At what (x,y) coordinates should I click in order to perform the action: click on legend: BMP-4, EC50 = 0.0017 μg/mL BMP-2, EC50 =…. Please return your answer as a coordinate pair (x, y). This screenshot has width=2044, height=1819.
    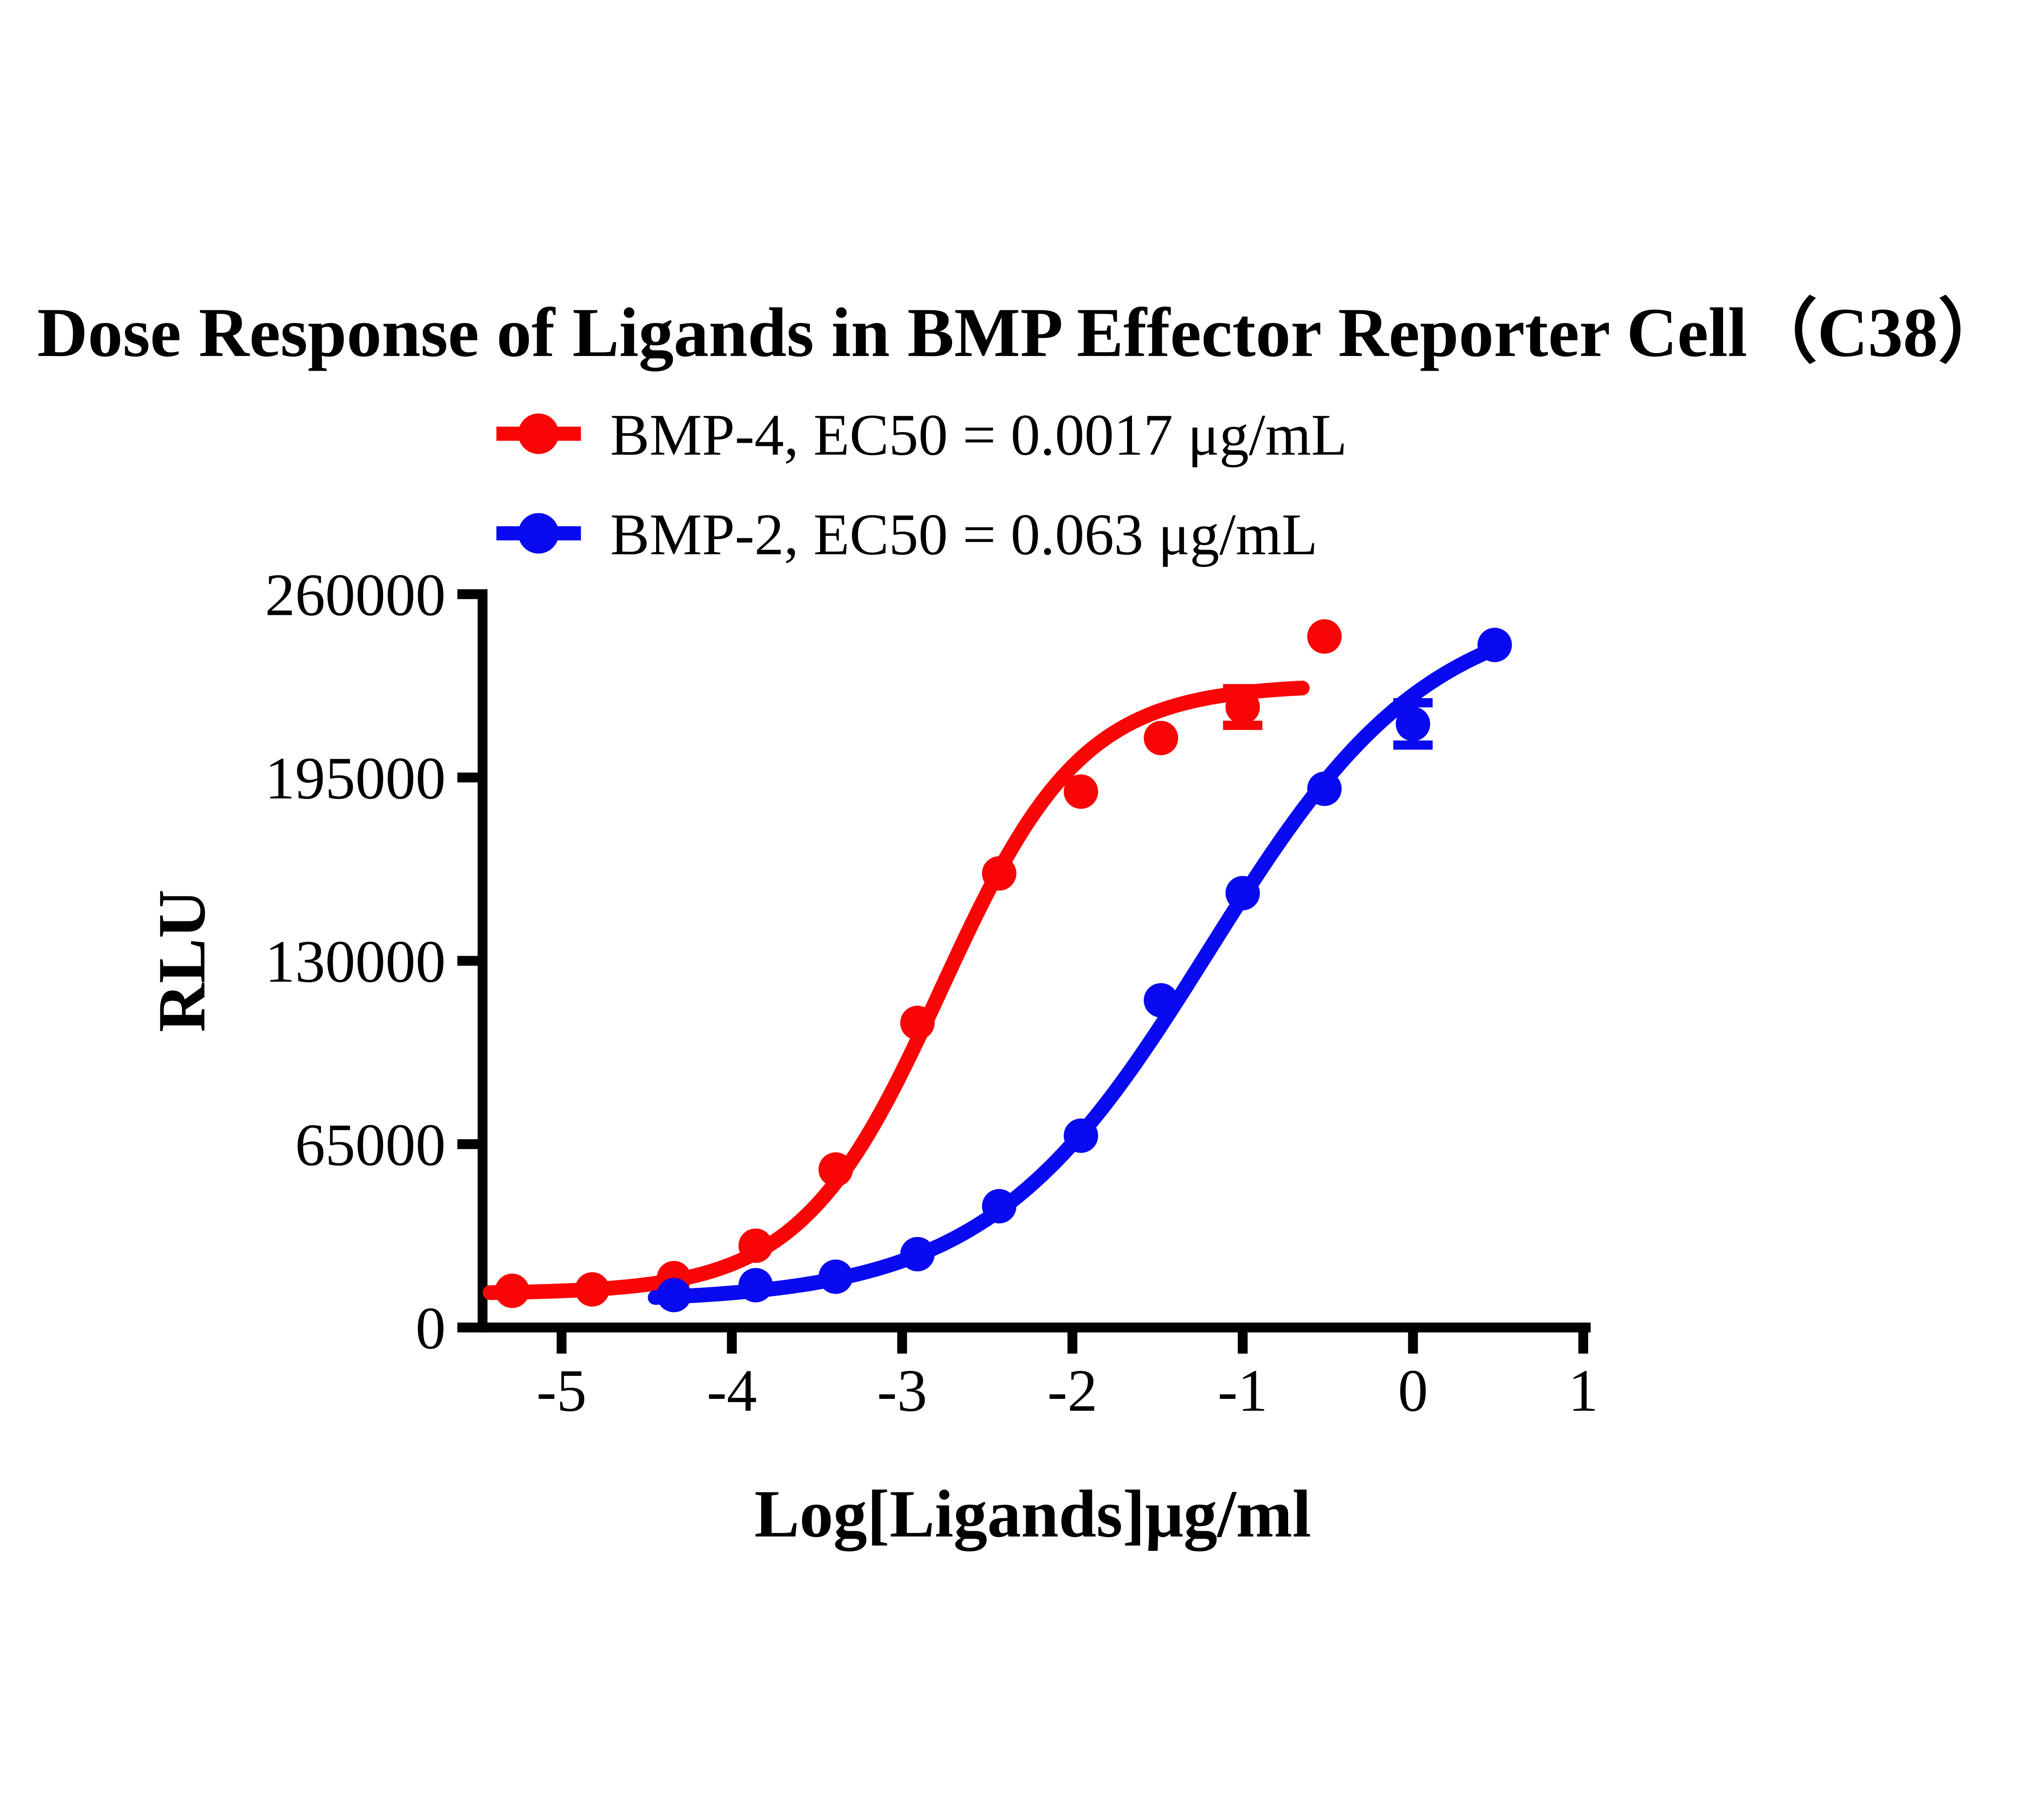
    Looking at the image, I should click on (921, 484).